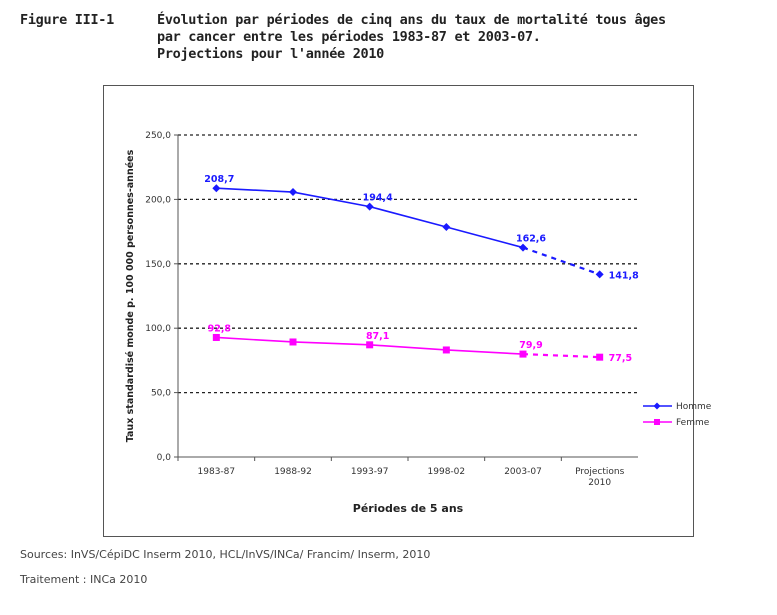 Image resolution: width=777 pixels, height=615 pixels. I want to click on data-label: 92,8, so click(220, 328).